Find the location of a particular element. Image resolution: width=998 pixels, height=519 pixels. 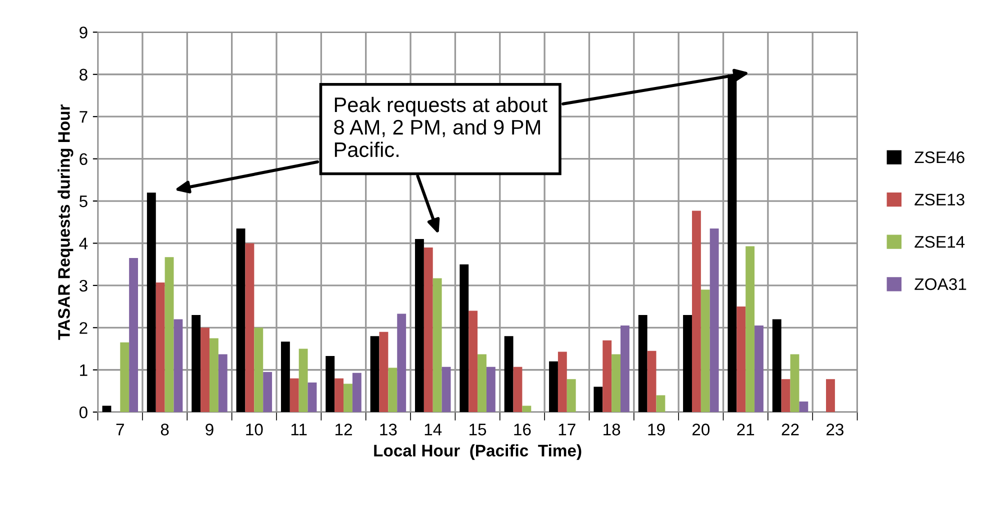

x-tick-label: 18 is located at coordinates (612, 430).